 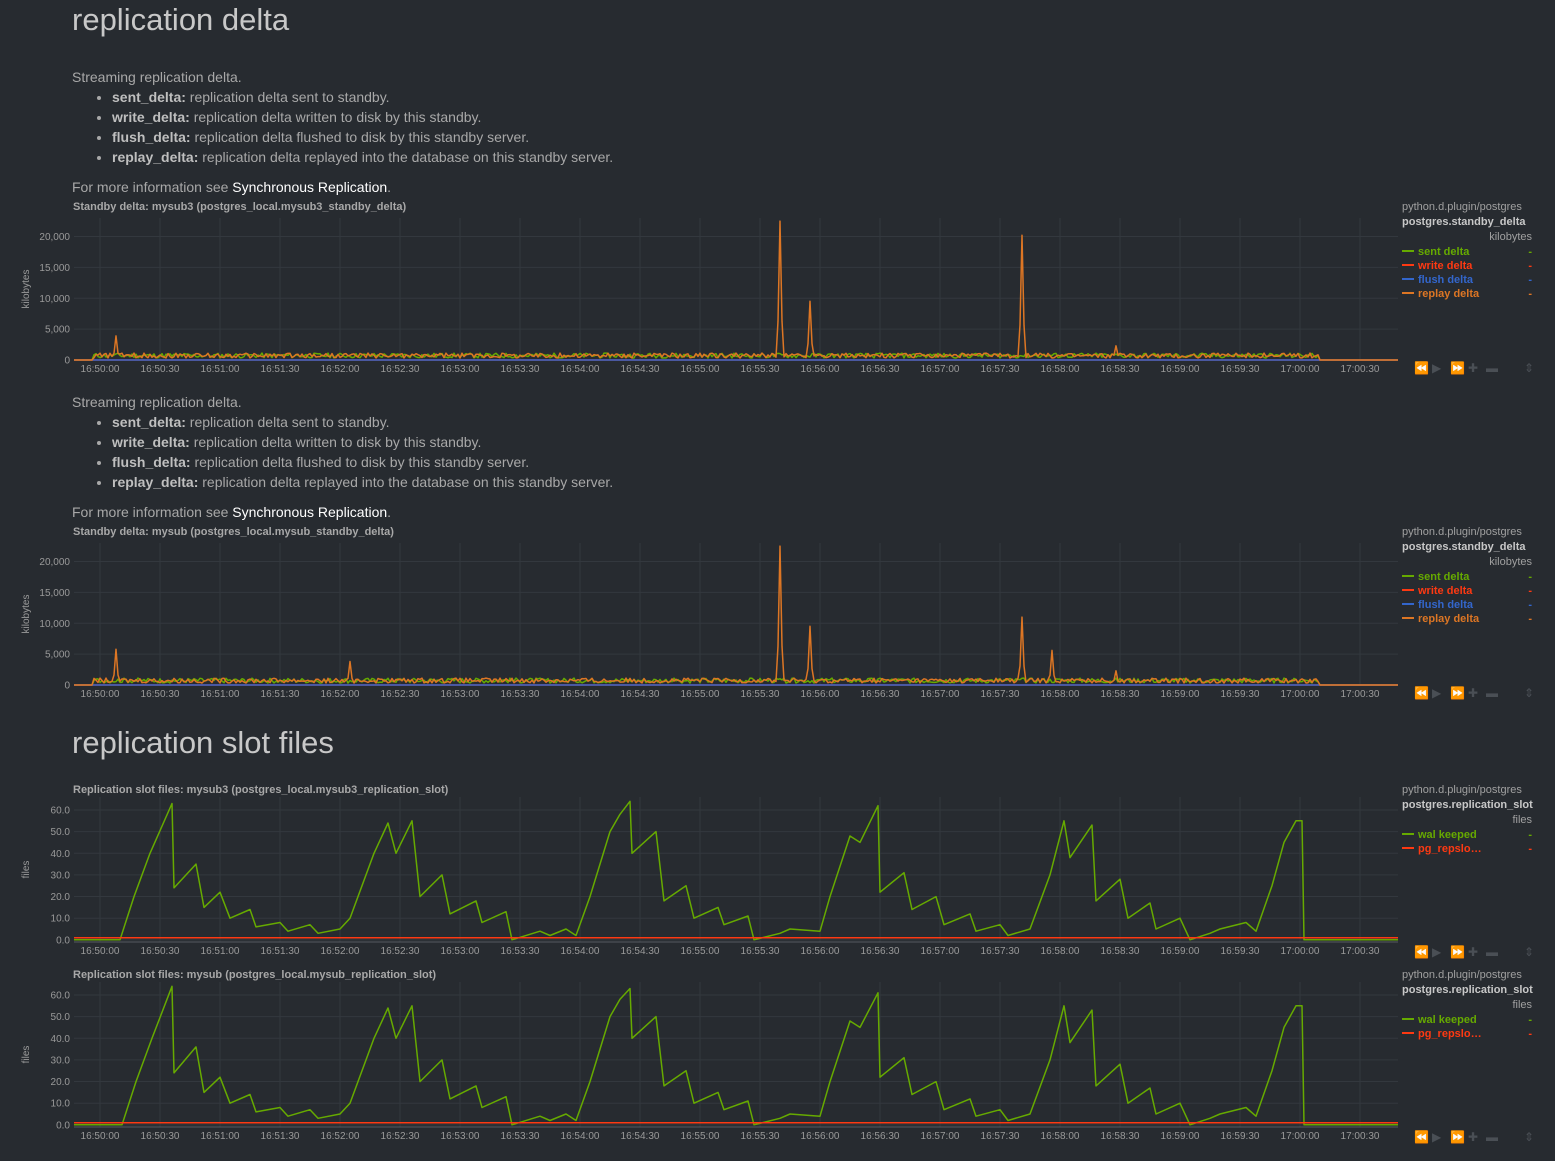 I want to click on y-tick-label: 0, so click(x=67, y=361).